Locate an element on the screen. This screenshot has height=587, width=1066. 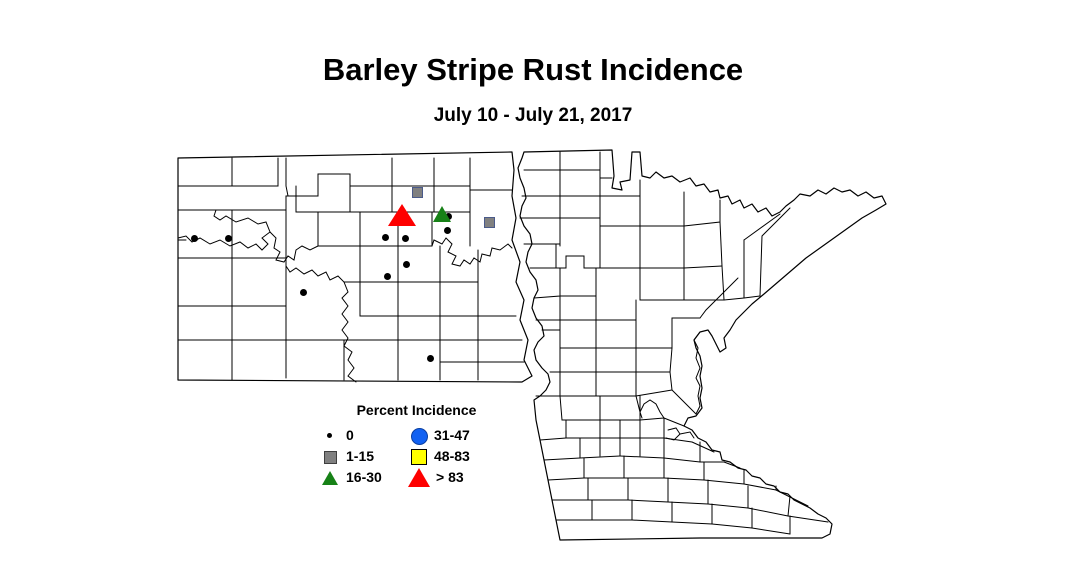
incidence-marker-triangle-red is located at coordinates (402, 215).